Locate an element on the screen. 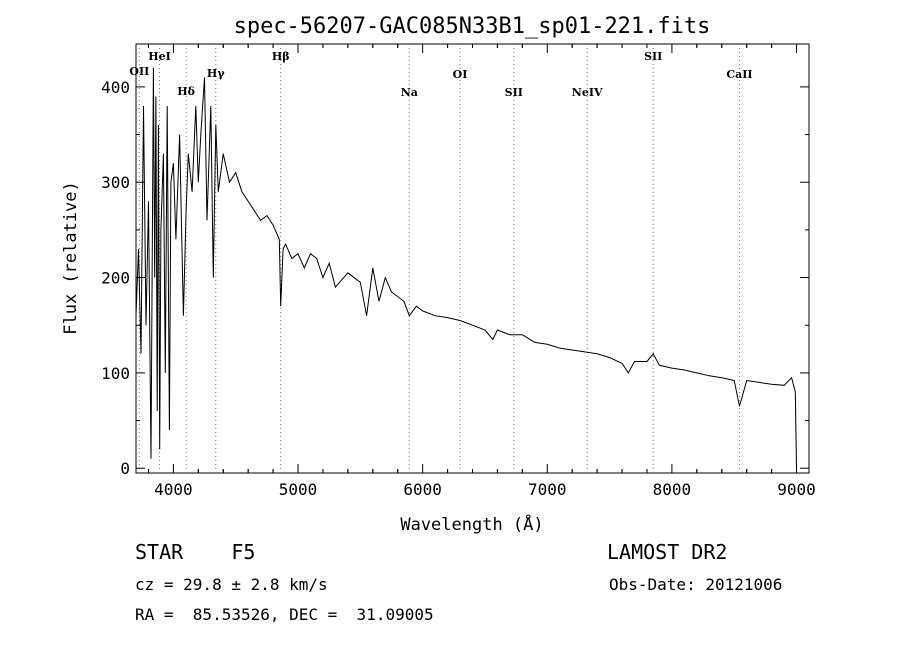 The image size is (900, 650). object-class: STAR F5 is located at coordinates (195, 552).